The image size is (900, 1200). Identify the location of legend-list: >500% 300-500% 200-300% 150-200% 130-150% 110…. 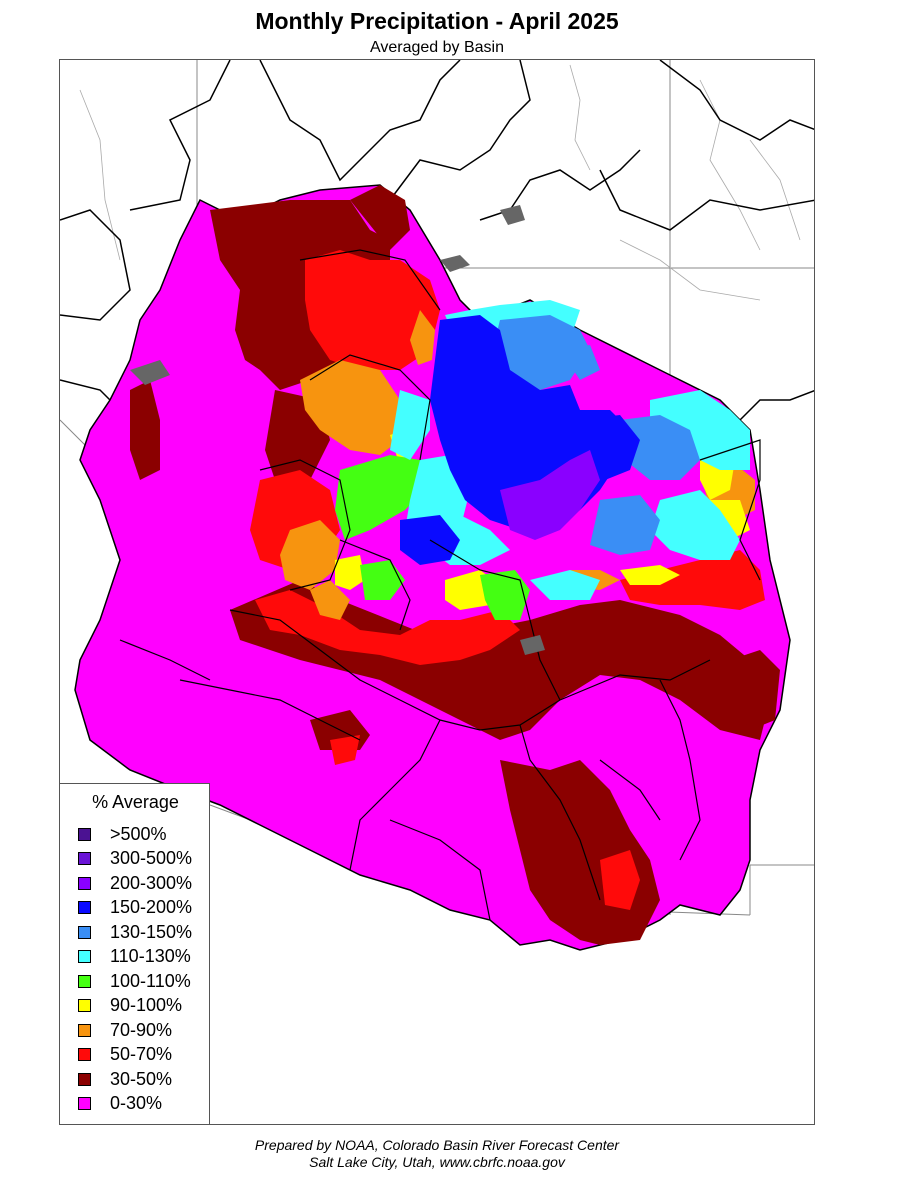
(135, 969).